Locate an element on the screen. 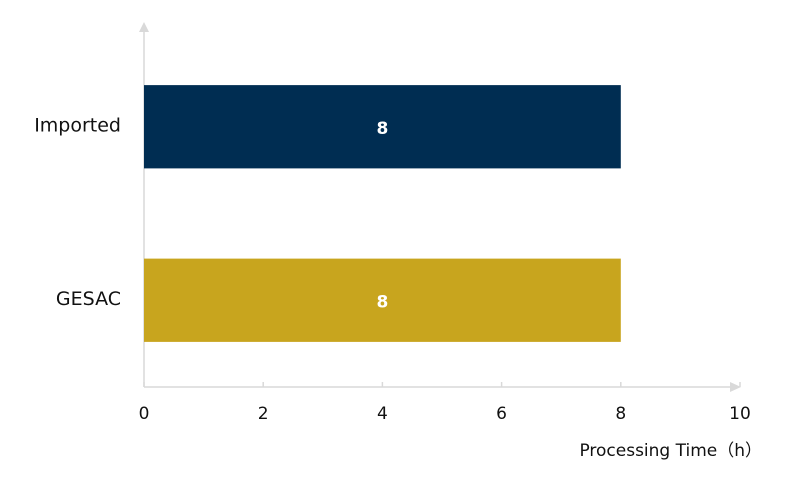  x-tick-label: 4 is located at coordinates (382, 414).